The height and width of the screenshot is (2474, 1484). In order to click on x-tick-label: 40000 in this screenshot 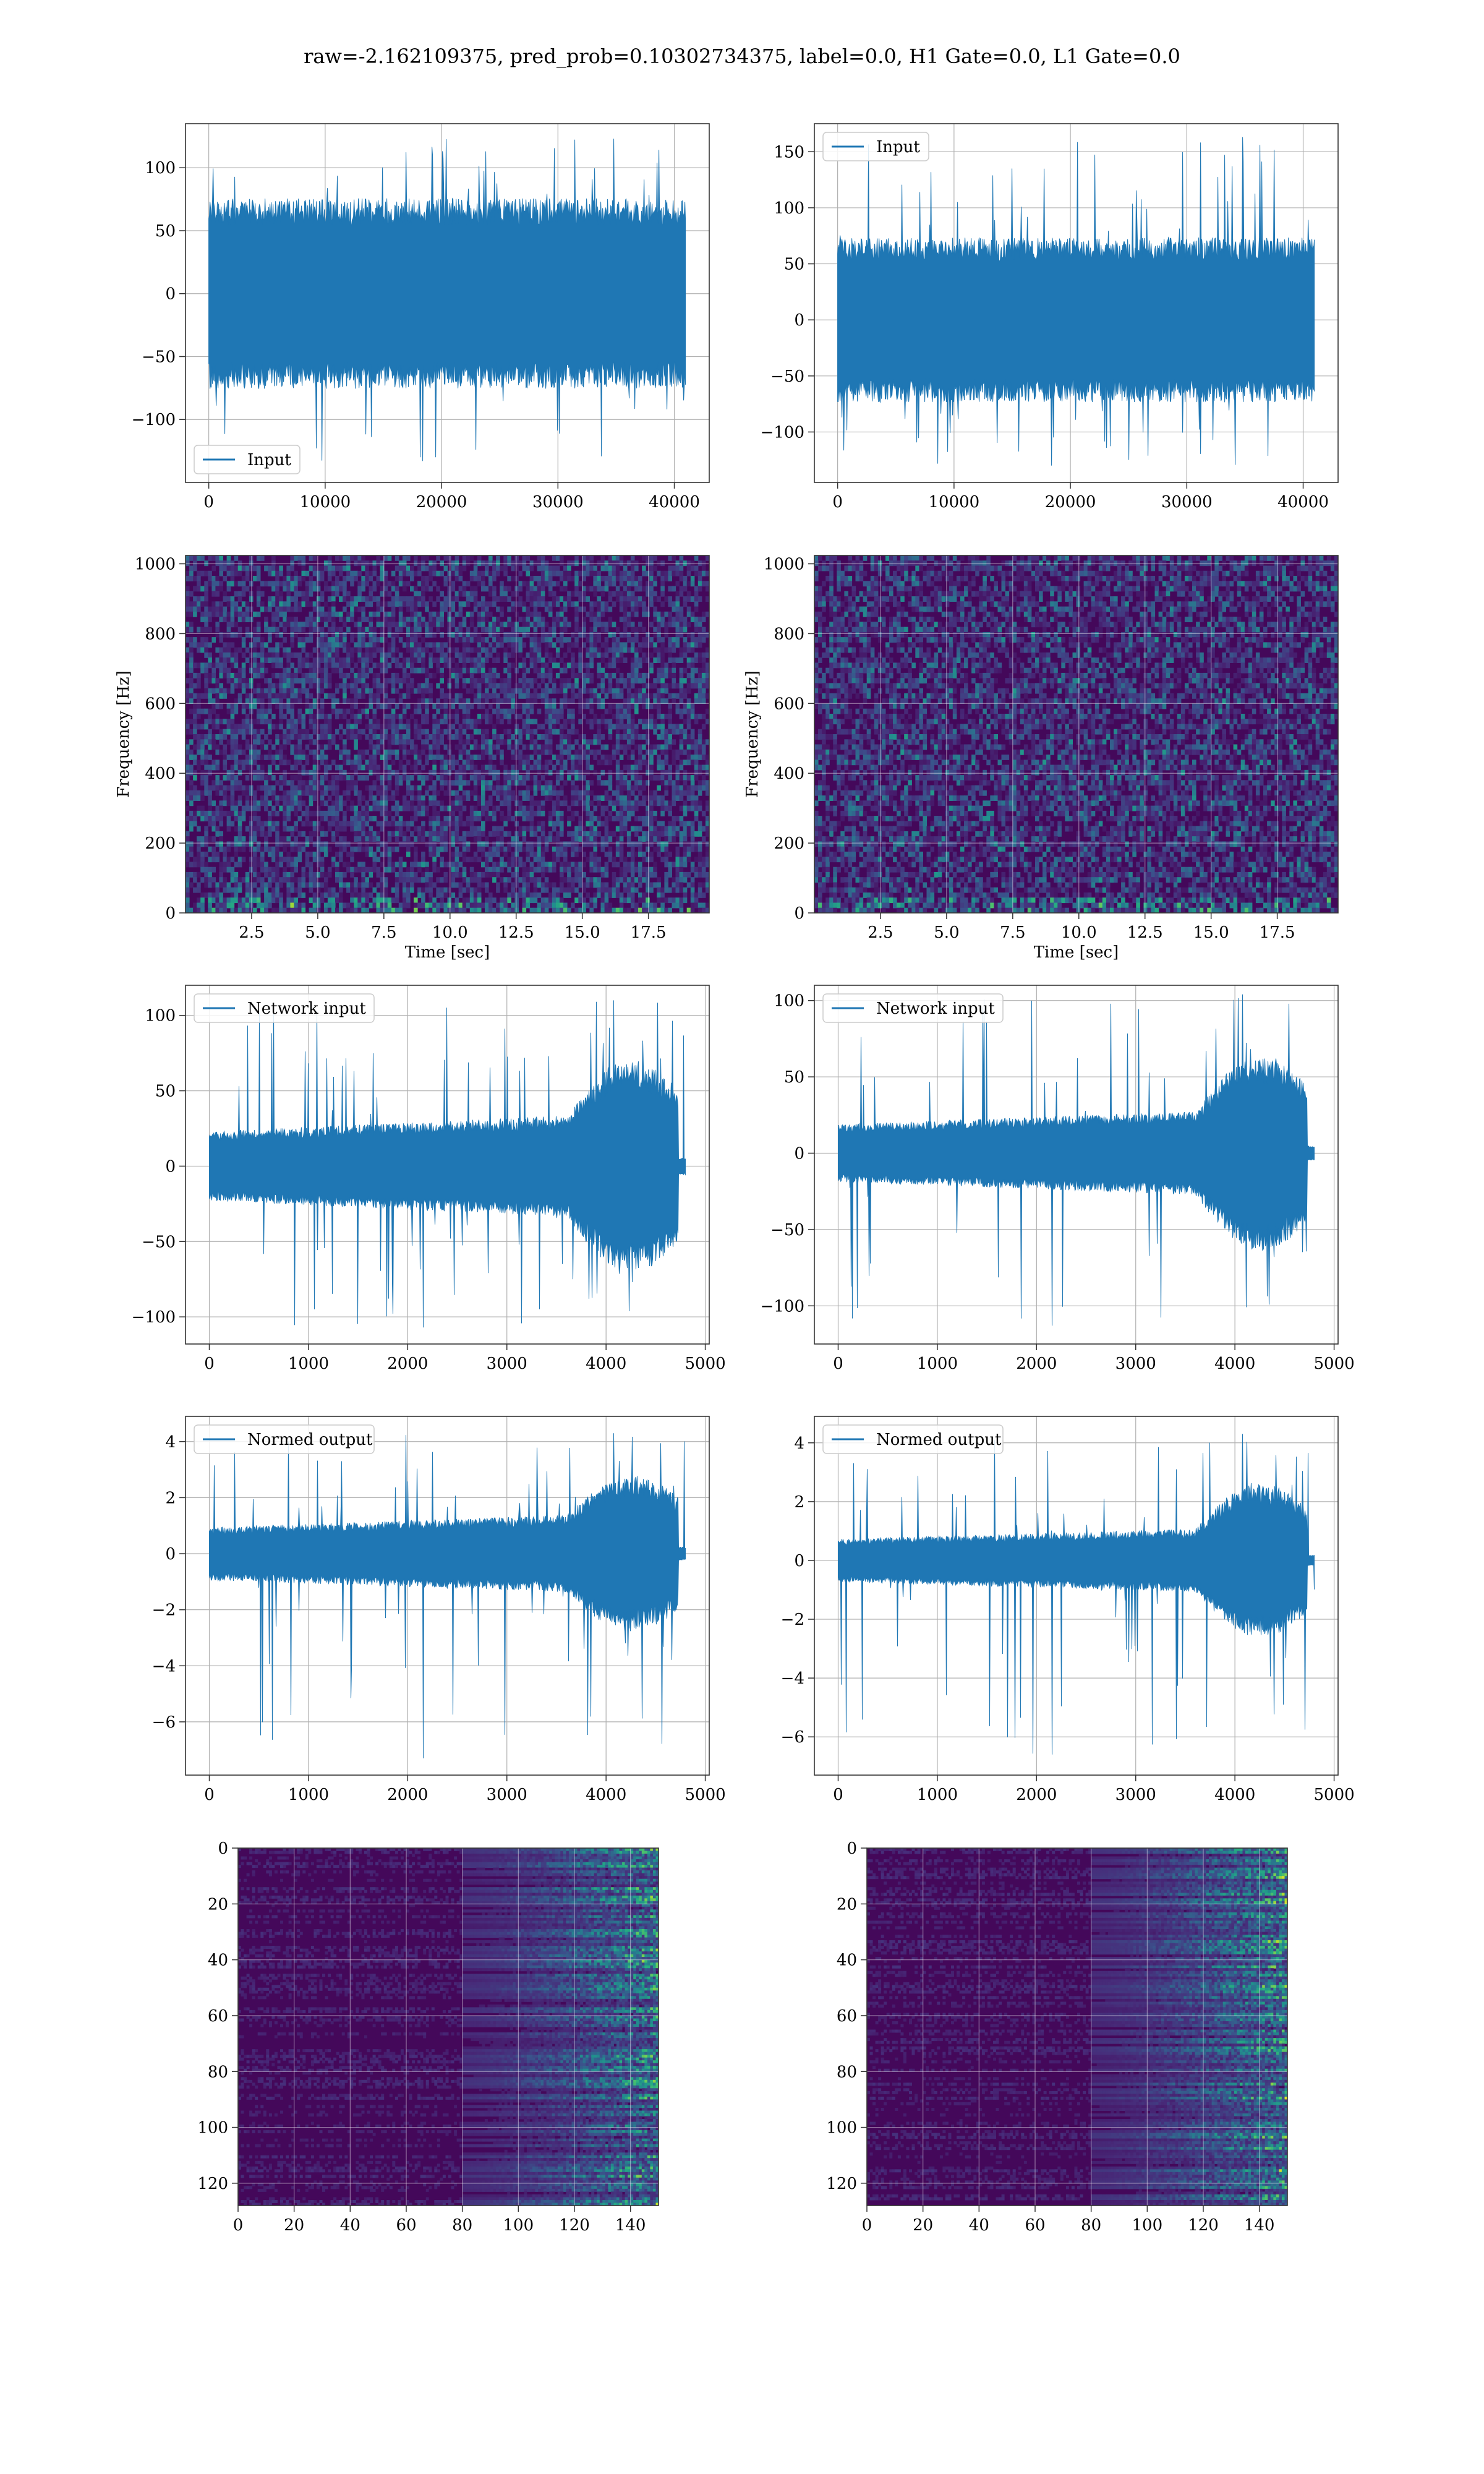, I will do `click(1303, 502)`.